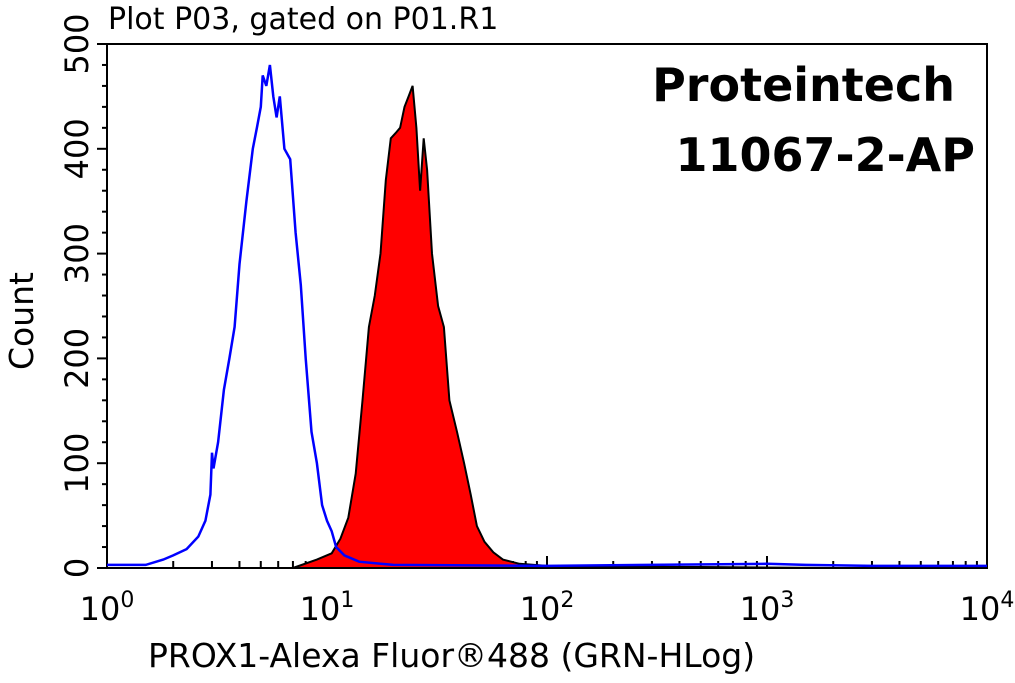  What do you see at coordinates (107, 608) in the screenshot?
I see `x-tick-label: 100` at bounding box center [107, 608].